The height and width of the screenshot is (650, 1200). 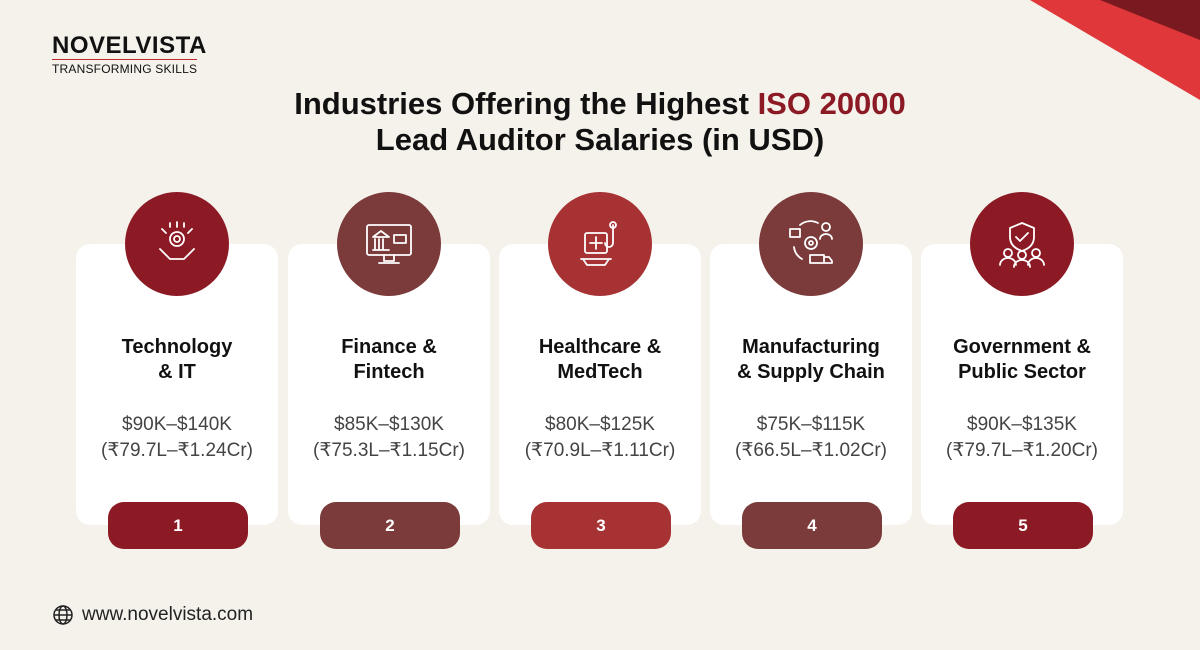 I want to click on globe-icon, so click(x=63, y=615).